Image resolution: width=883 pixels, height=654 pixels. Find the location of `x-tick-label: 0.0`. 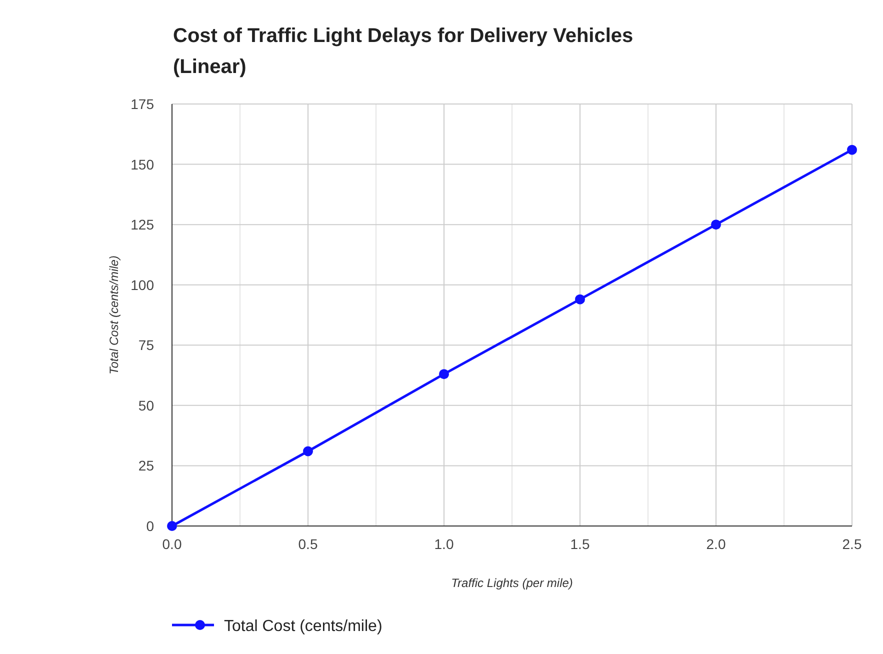

x-tick-label: 0.0 is located at coordinates (172, 544).